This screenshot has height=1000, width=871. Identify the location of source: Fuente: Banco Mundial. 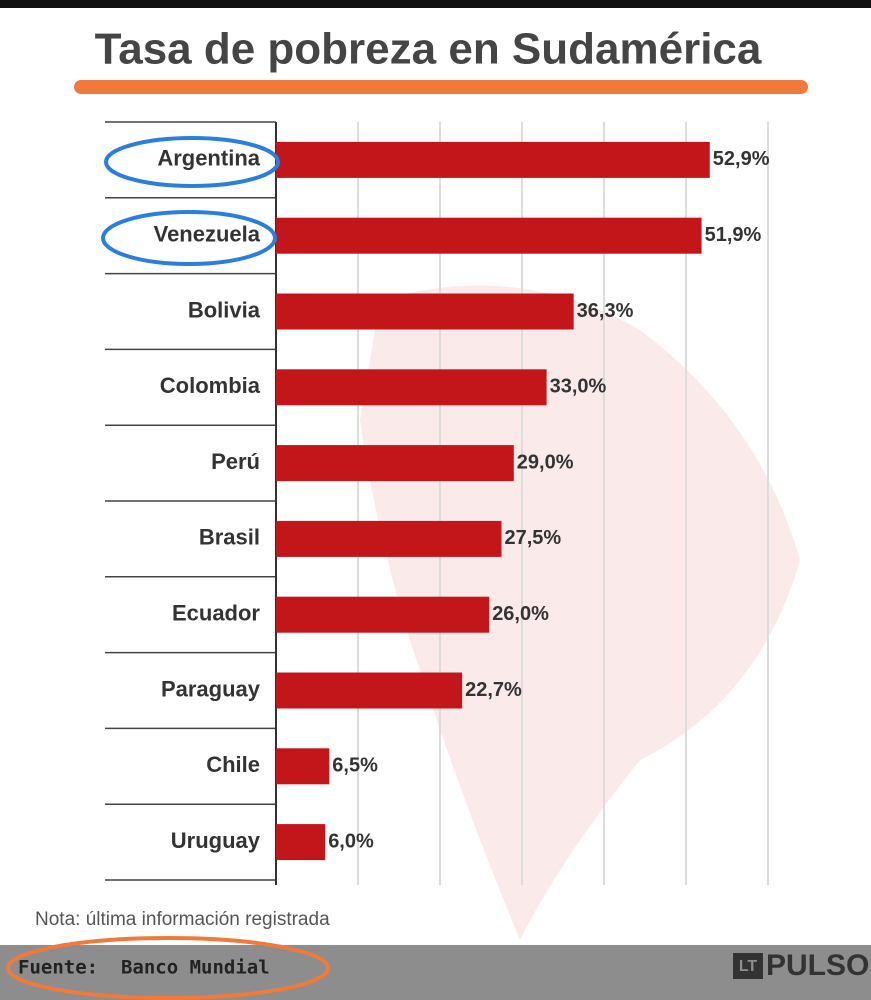
(144, 968).